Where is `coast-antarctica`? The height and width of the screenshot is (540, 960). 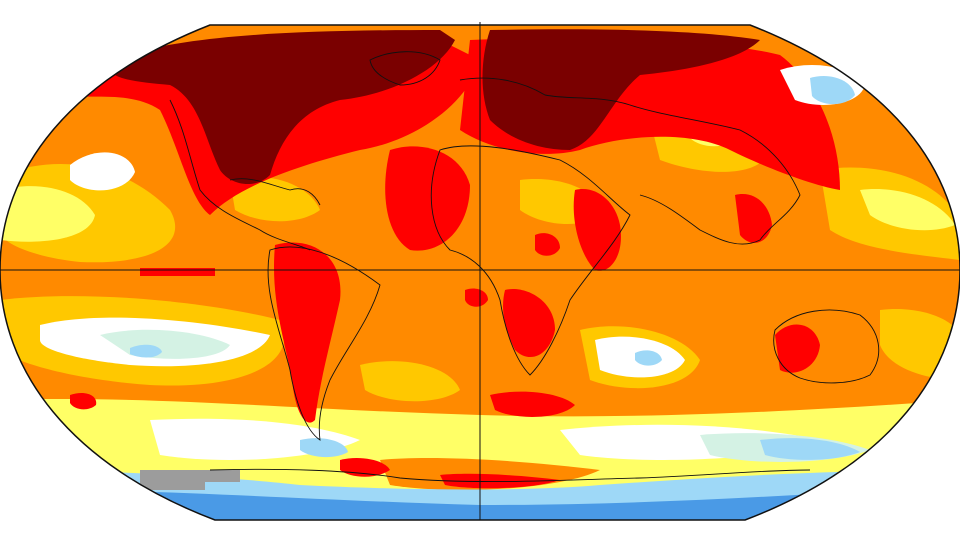
coast-antarctica is located at coordinates (510, 475).